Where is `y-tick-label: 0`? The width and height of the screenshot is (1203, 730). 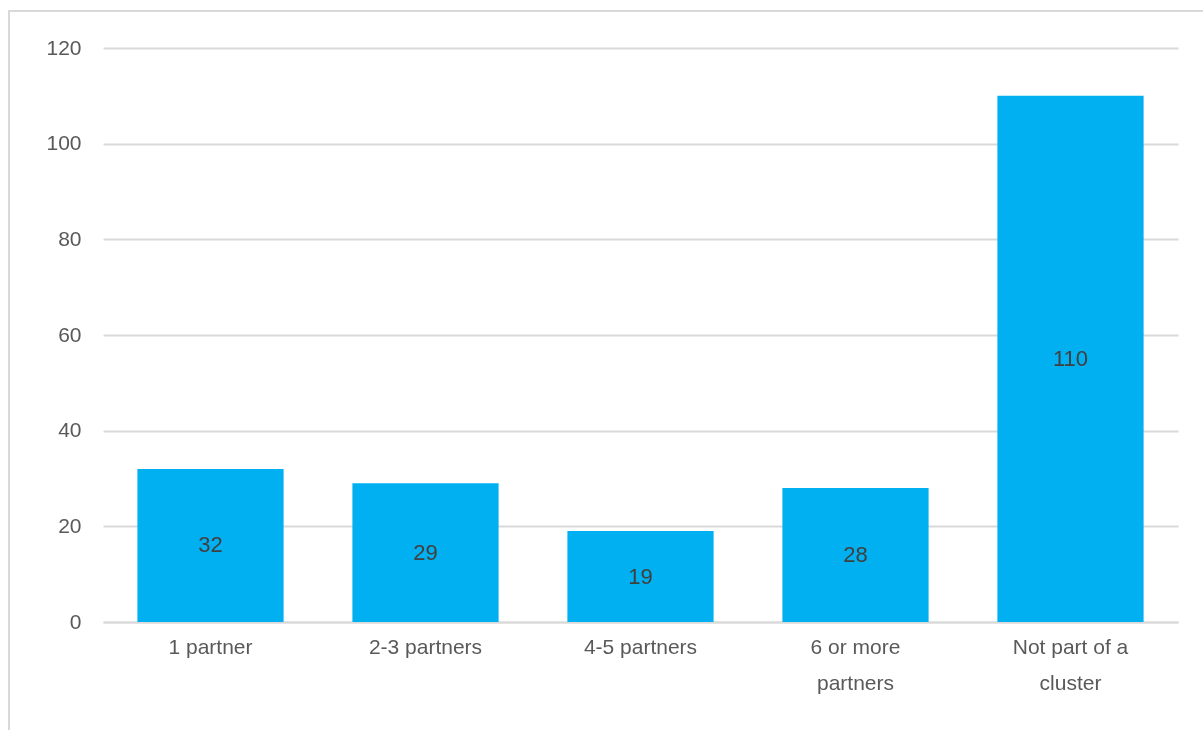
y-tick-label: 0 is located at coordinates (75, 621).